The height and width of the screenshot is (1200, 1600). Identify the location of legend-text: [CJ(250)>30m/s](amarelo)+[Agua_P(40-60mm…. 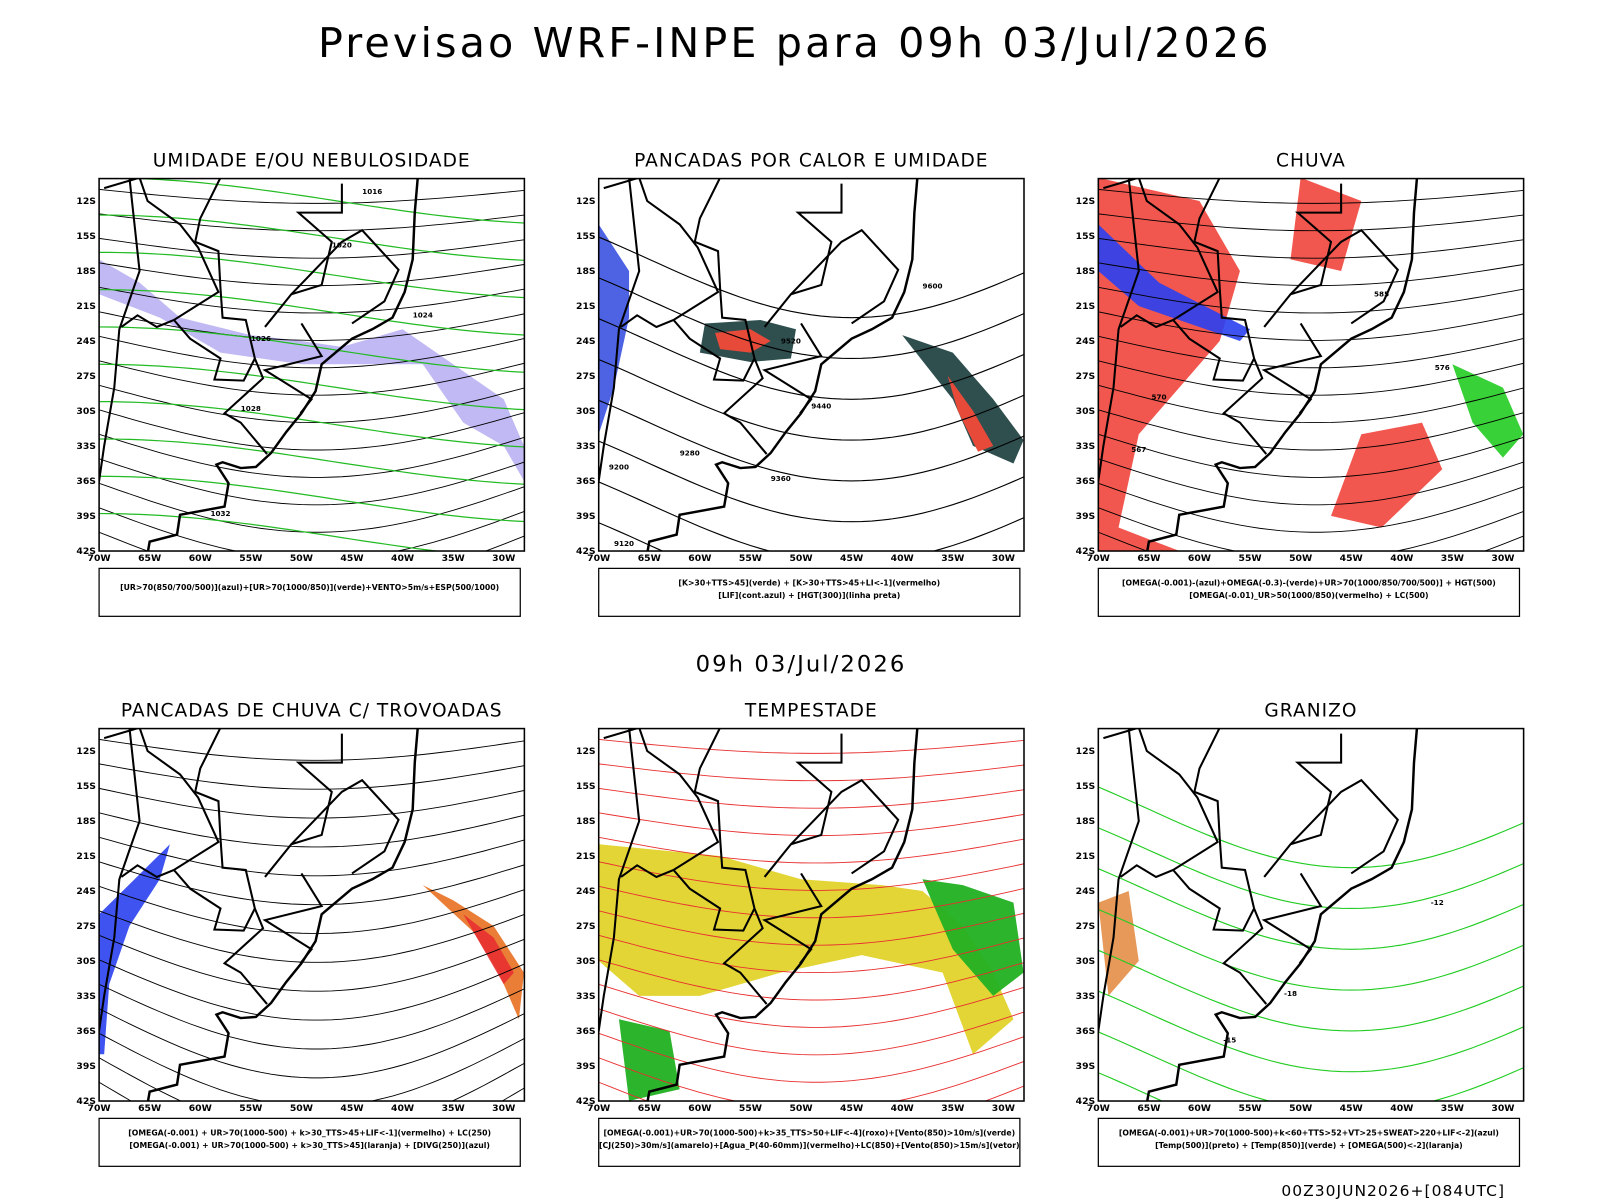
(809, 1145).